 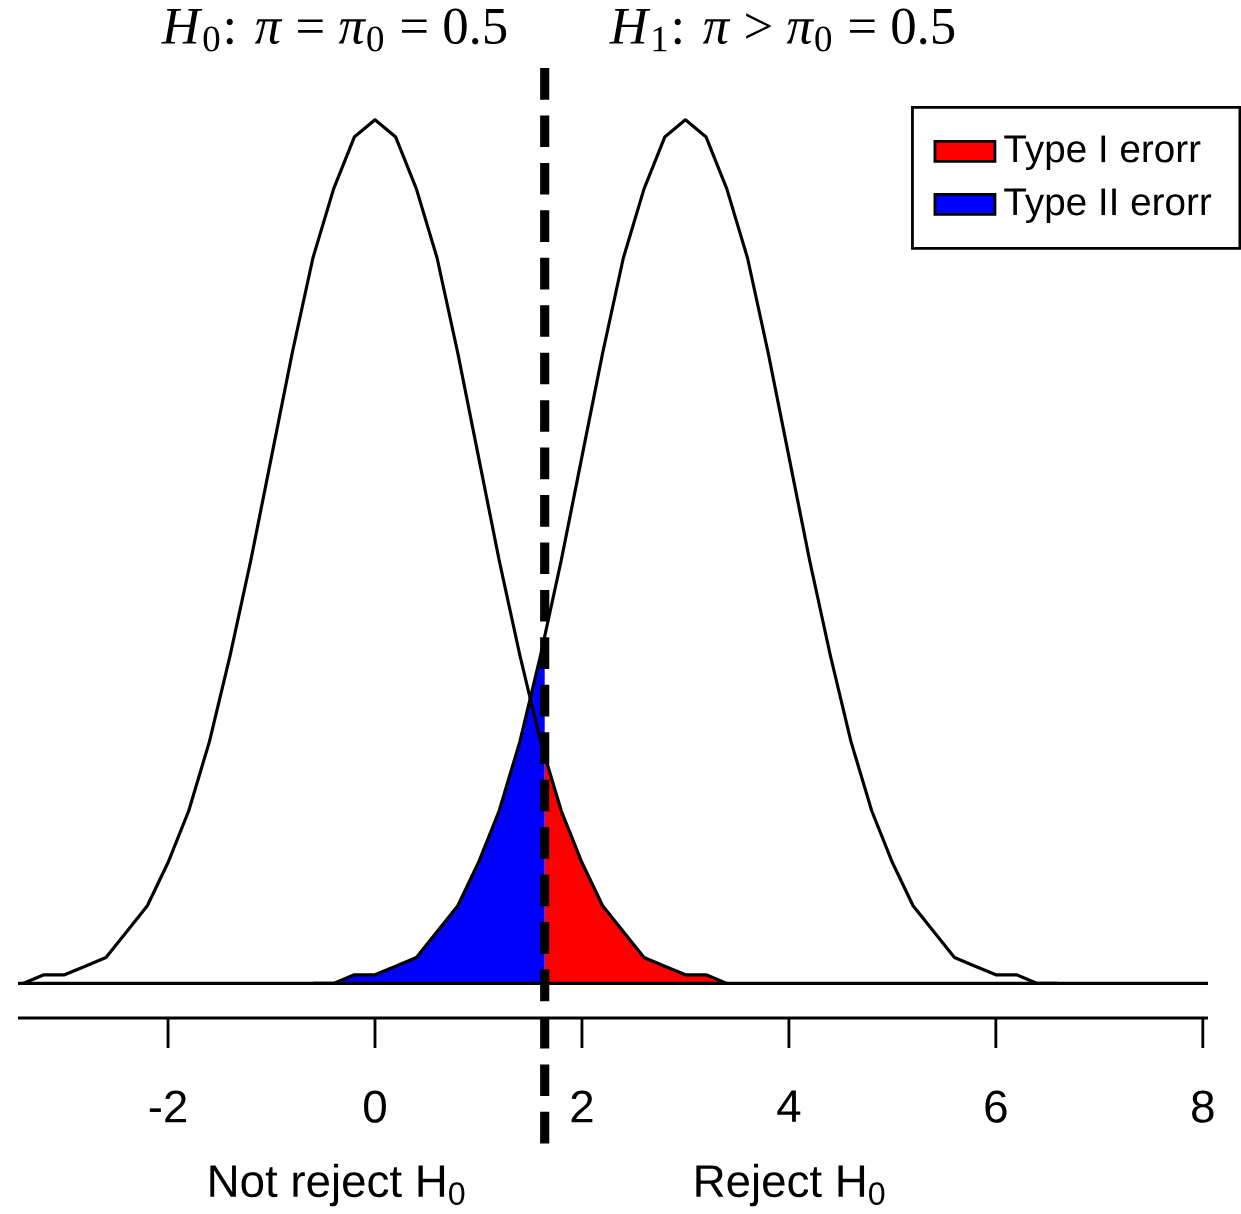 I want to click on text: H$_{0}$: π = π$_{0}$ = 0.5, so click(x=334, y=30).